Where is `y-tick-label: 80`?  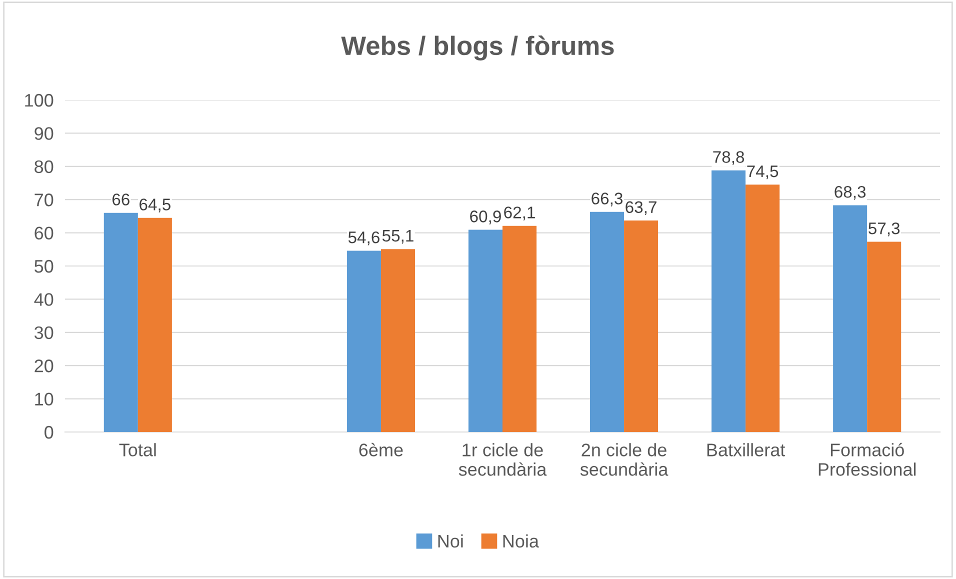 y-tick-label: 80 is located at coordinates (44, 167).